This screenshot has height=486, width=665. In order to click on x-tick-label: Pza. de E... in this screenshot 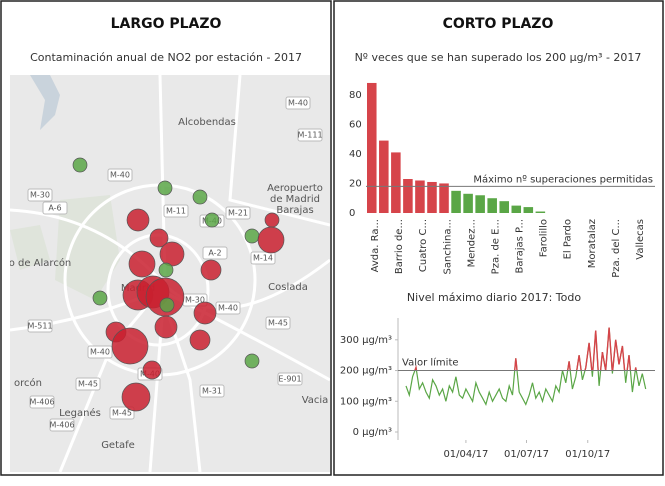, I will do `click(495, 246)`.